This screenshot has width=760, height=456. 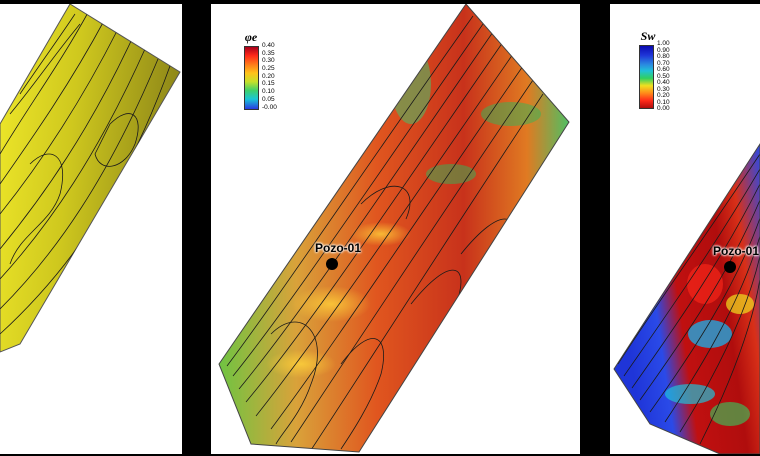 I want to click on porosity-tick: 0.25, so click(x=268, y=69).